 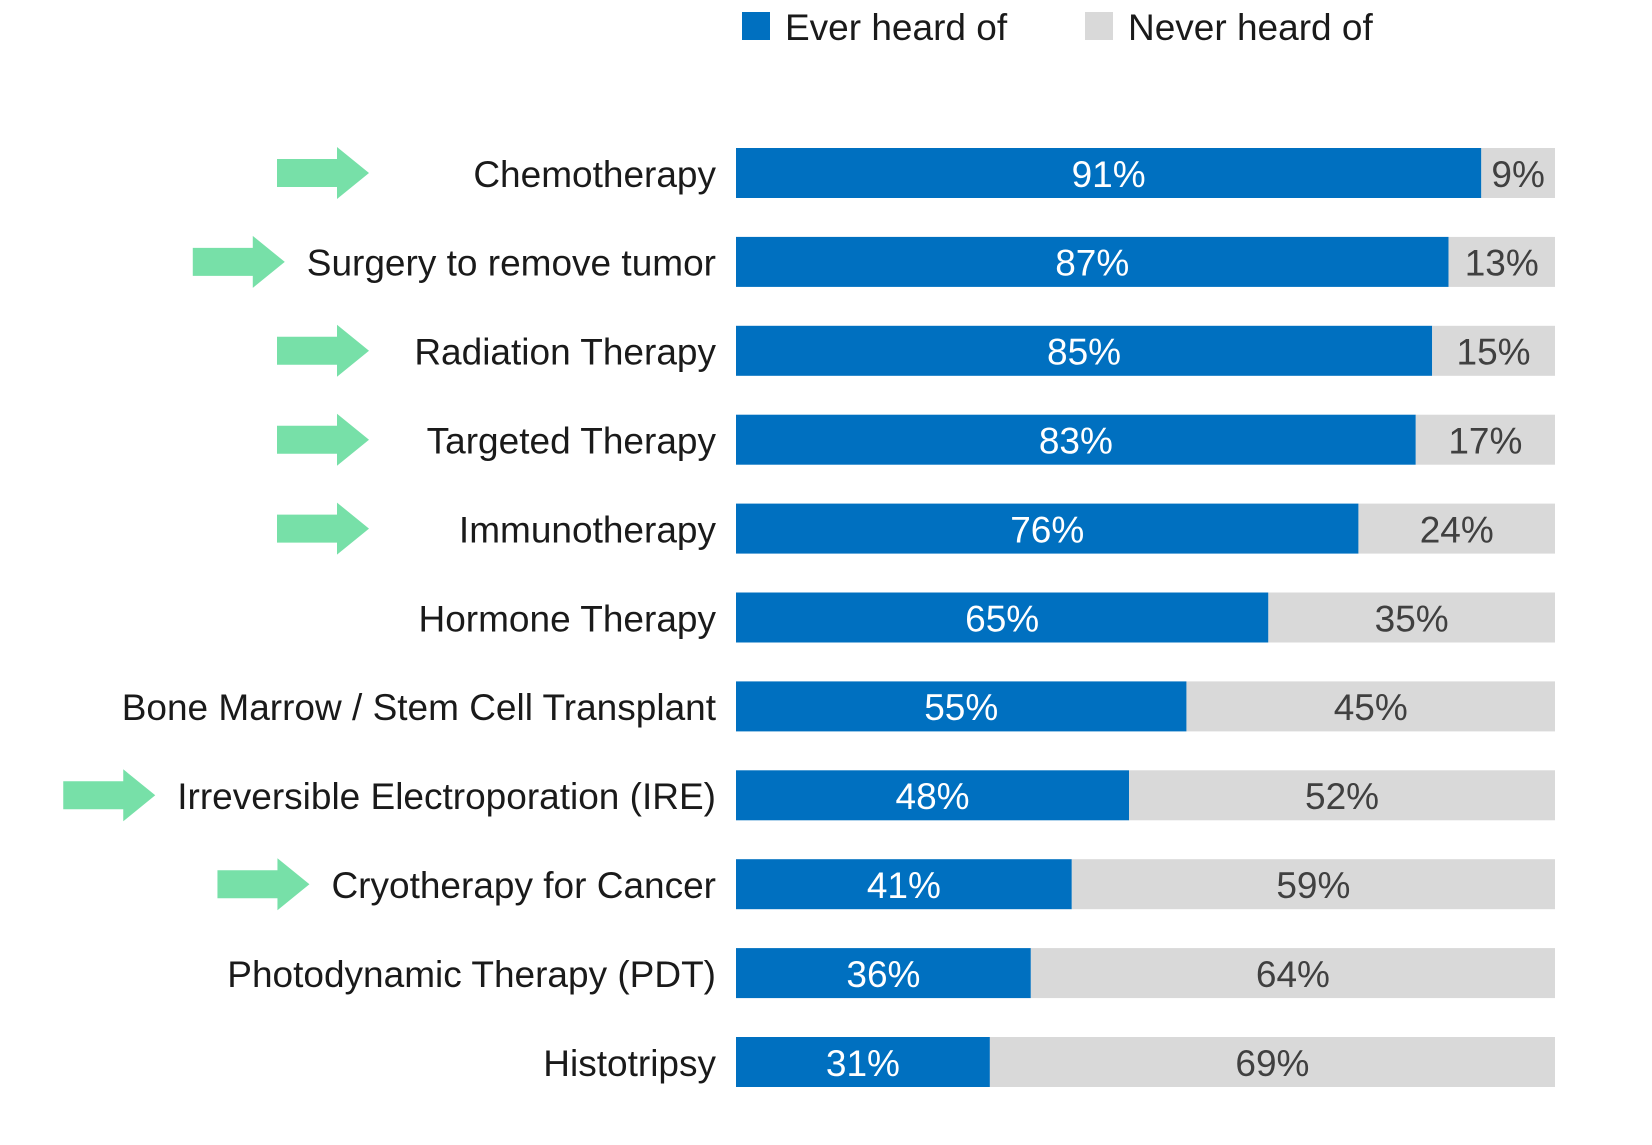 I want to click on value-label: 48%, so click(x=933, y=796).